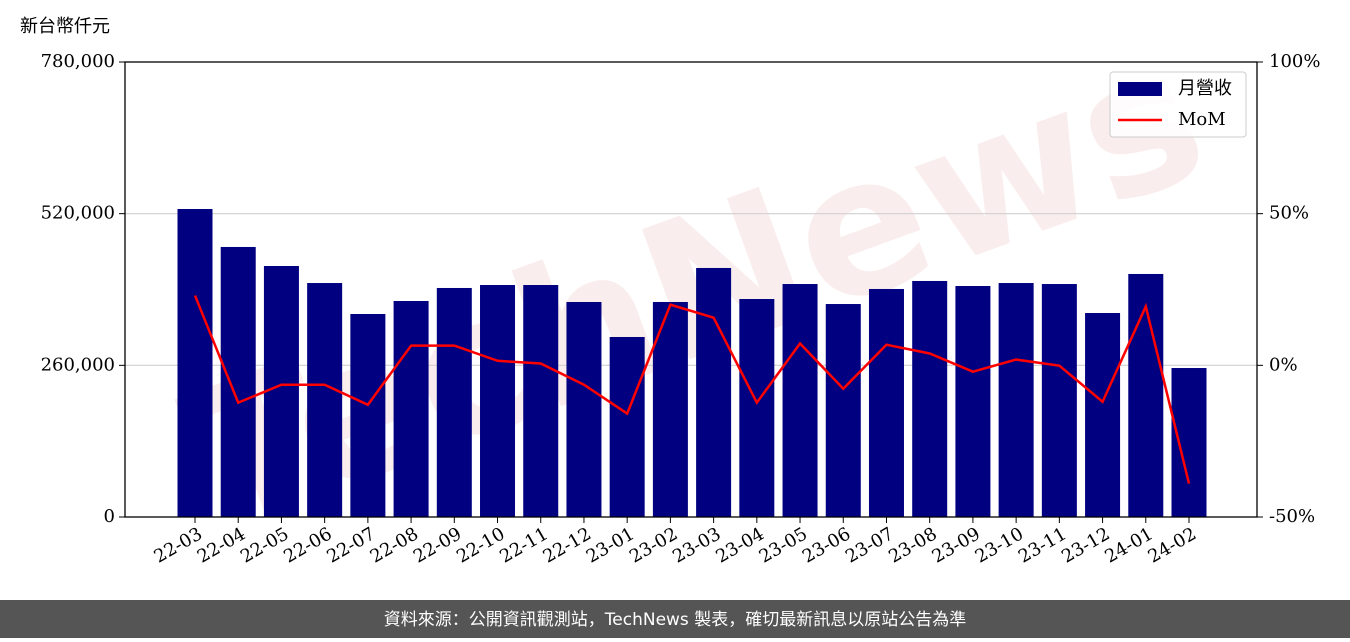  What do you see at coordinates (783, 545) in the screenshot?
I see `x-tick-label: 23-05` at bounding box center [783, 545].